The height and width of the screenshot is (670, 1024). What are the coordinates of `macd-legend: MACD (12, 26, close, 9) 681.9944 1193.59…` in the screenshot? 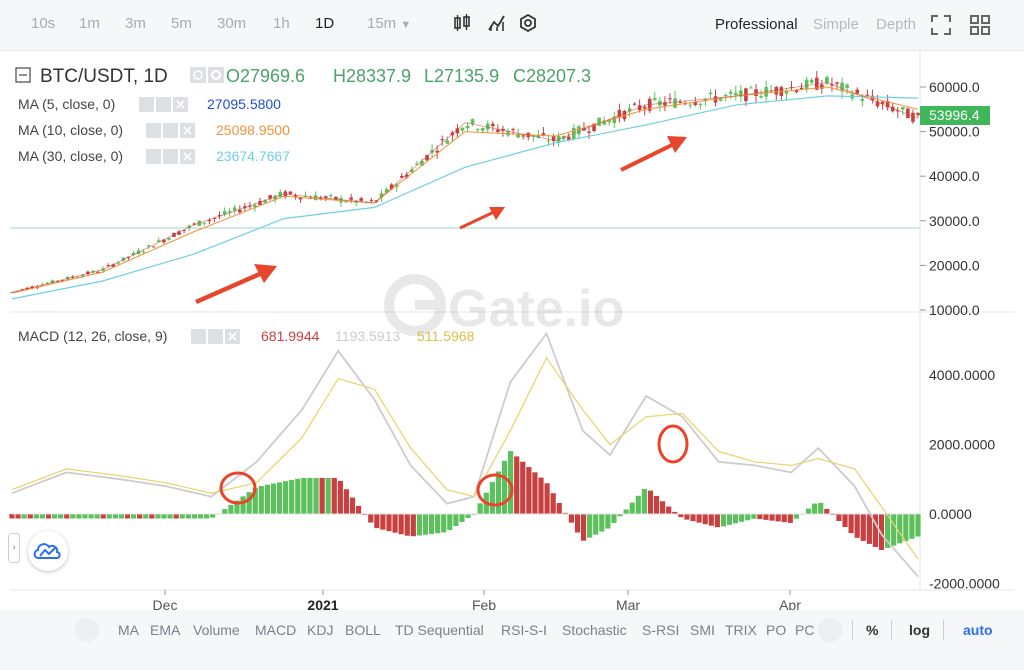 It's located at (246, 336).